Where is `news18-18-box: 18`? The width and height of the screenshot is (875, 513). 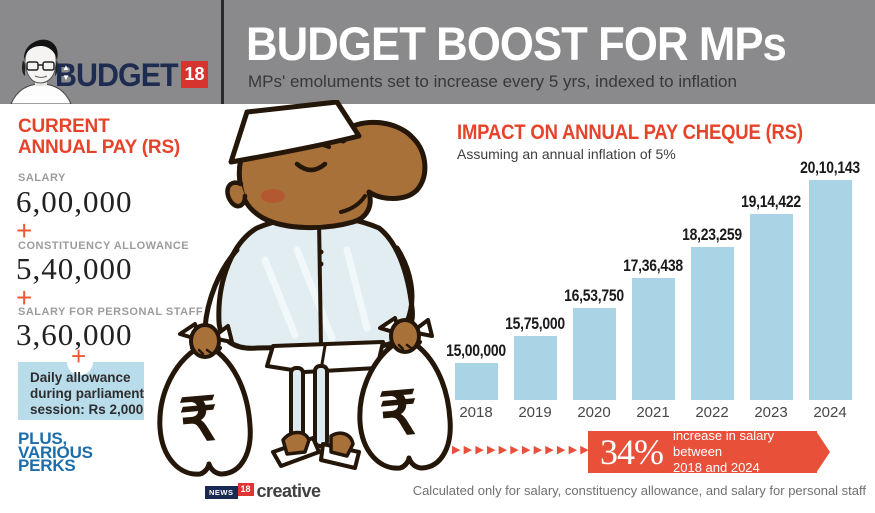 news18-18-box: 18 is located at coordinates (245, 489).